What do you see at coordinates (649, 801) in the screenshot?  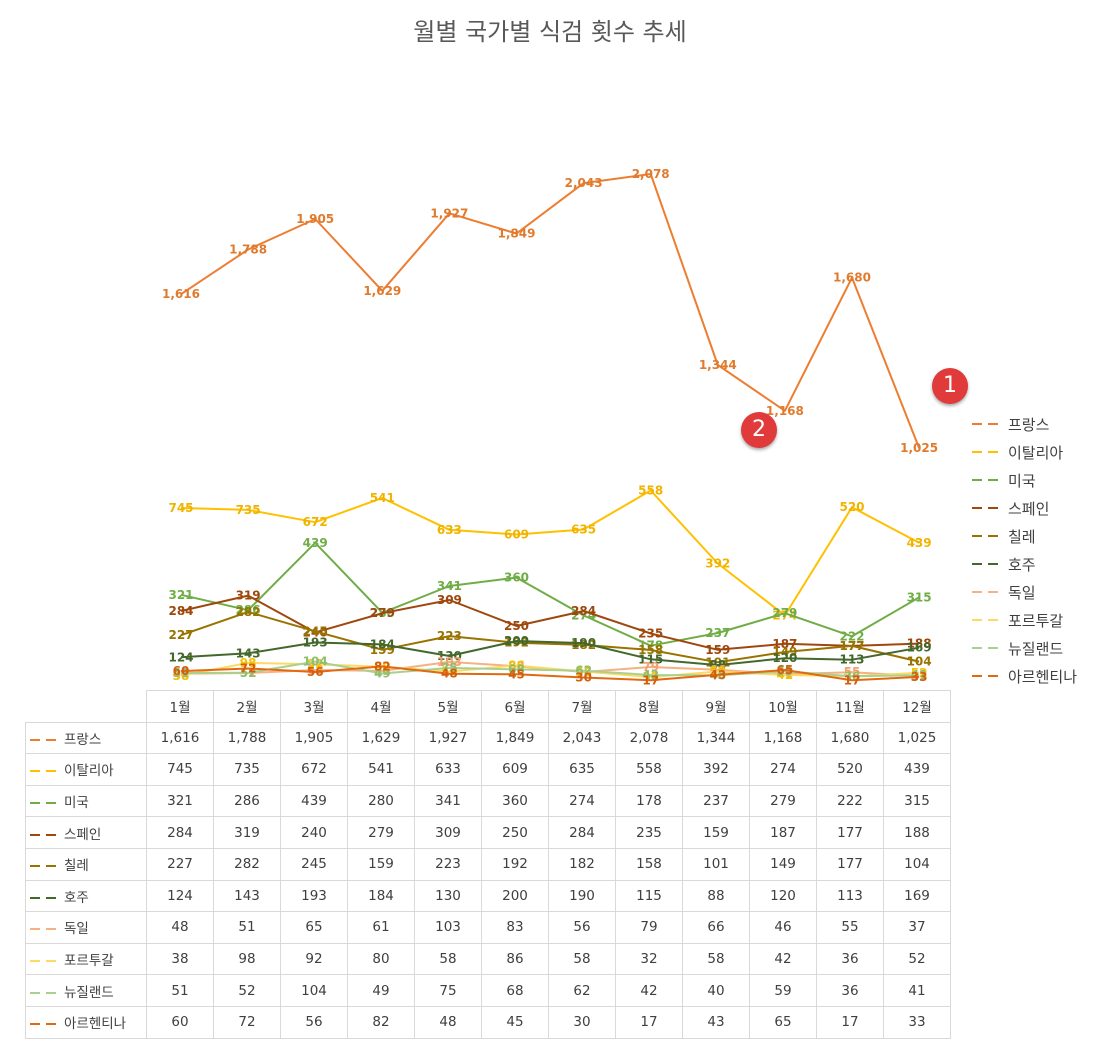 I see `table-cell: 178` at bounding box center [649, 801].